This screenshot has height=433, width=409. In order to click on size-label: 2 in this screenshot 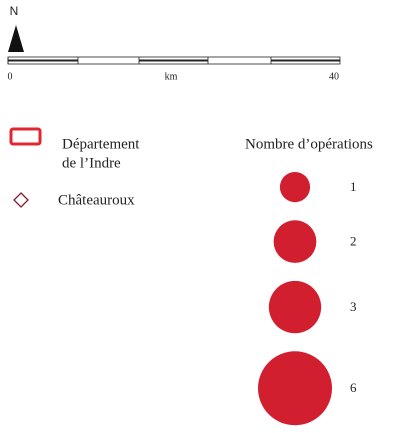, I will do `click(353, 241)`.